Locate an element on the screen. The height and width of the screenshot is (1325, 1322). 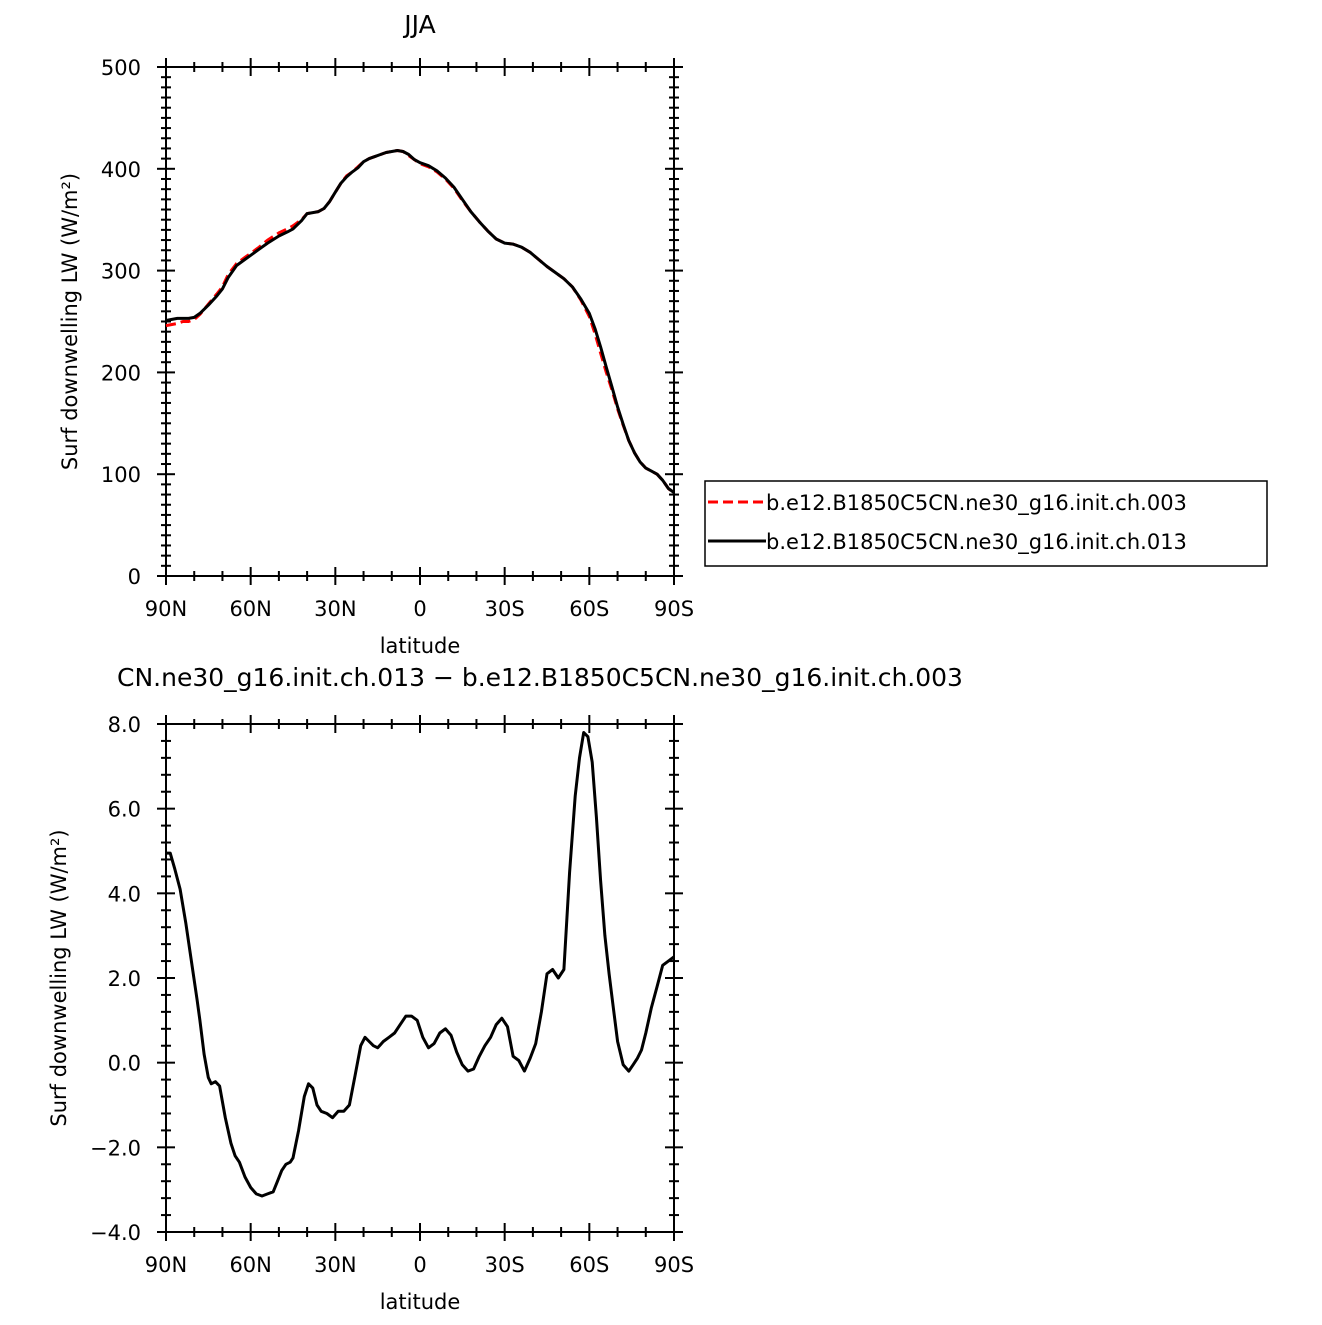
y-tick-label: 4.0 is located at coordinates (124, 894).